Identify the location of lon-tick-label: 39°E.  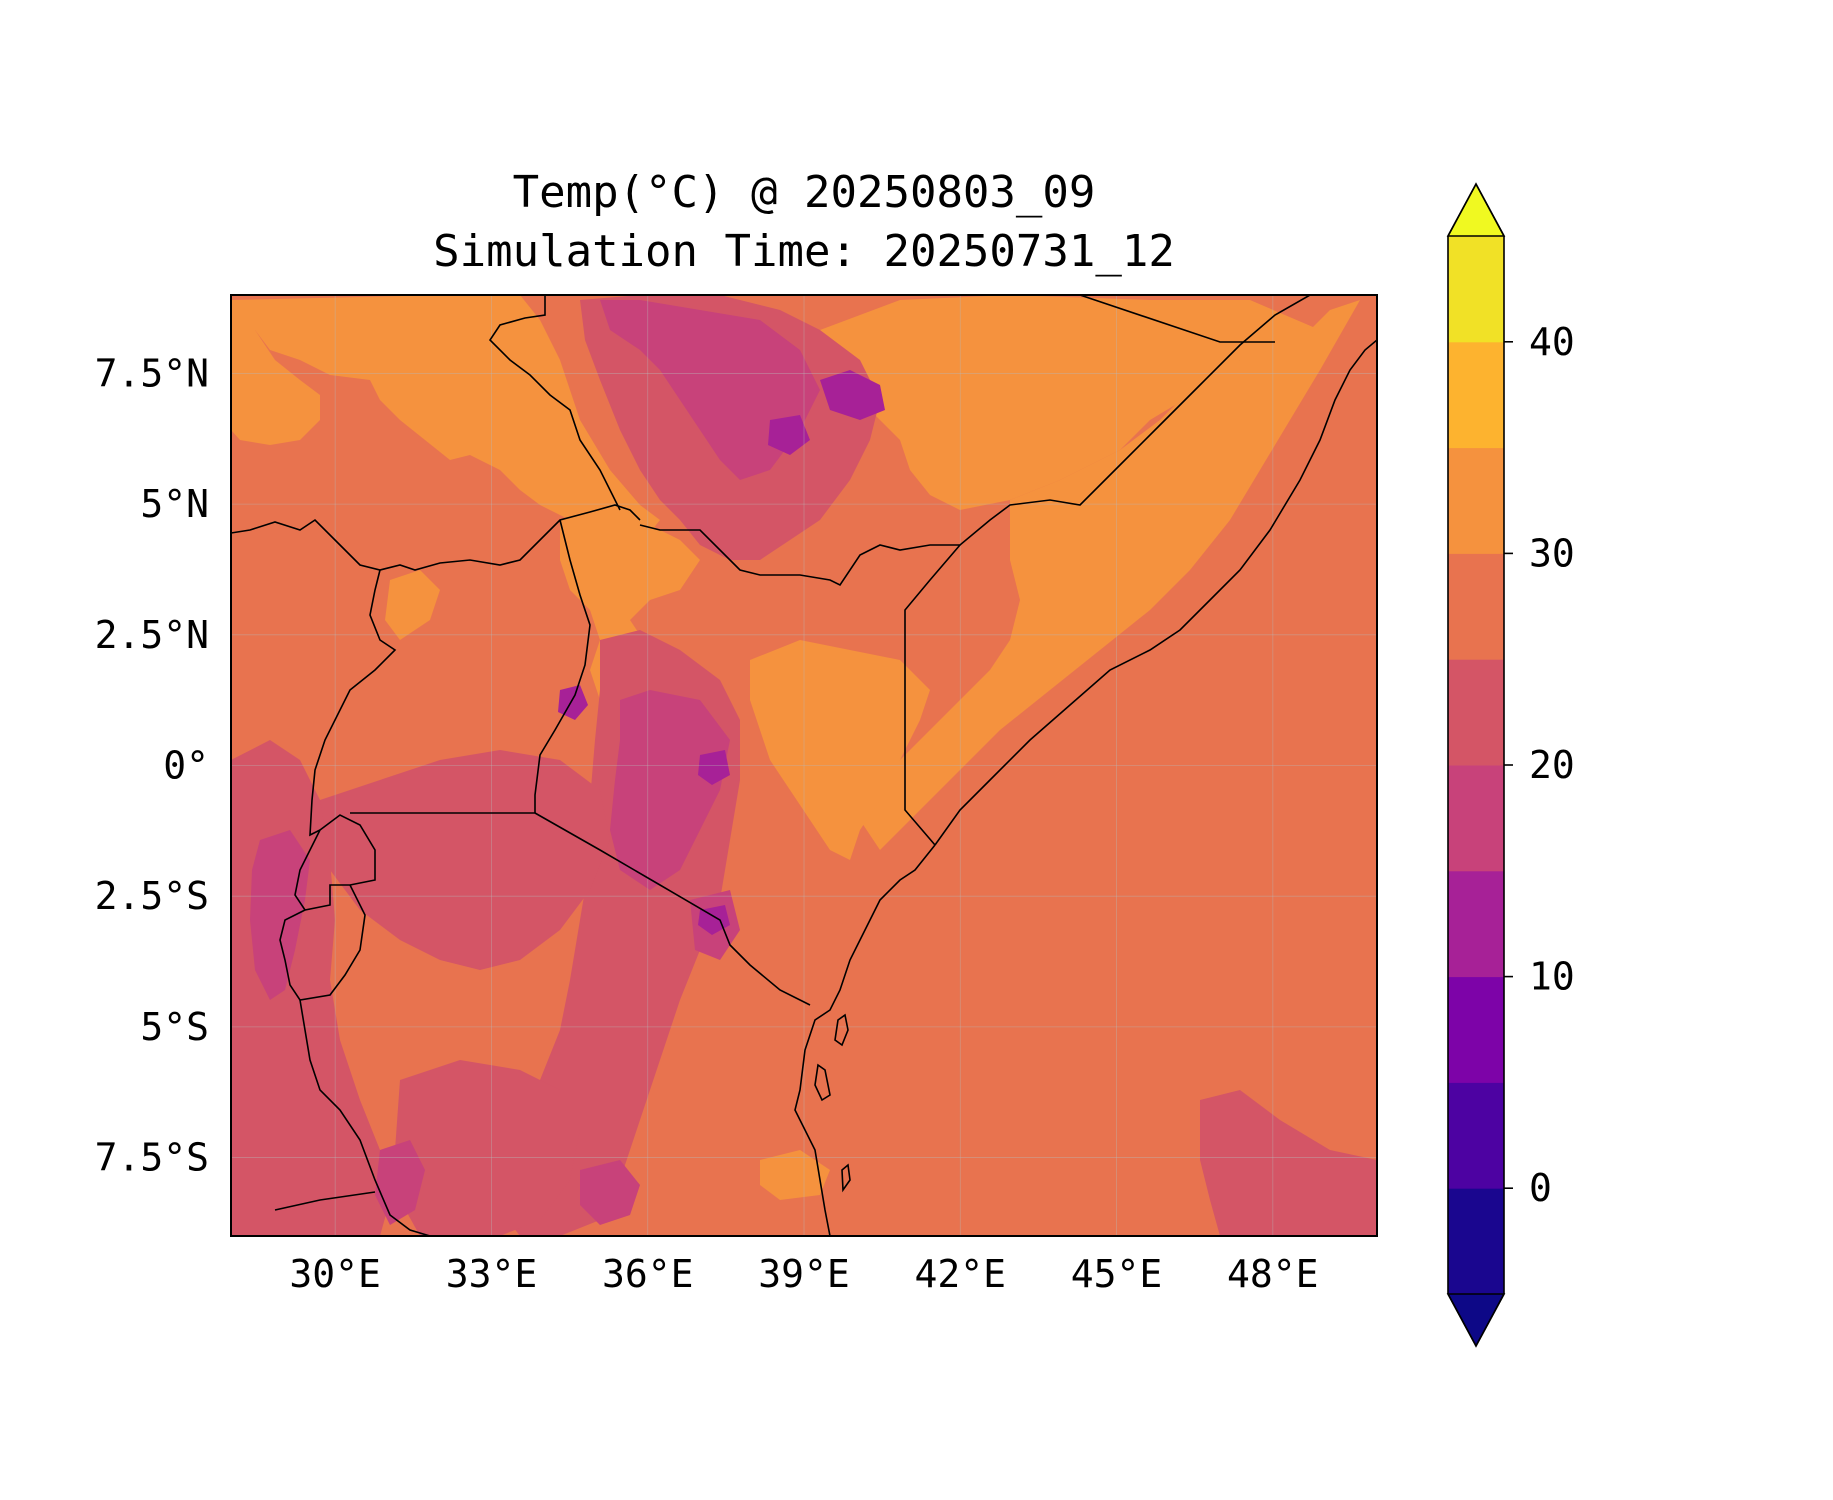
(804, 1274).